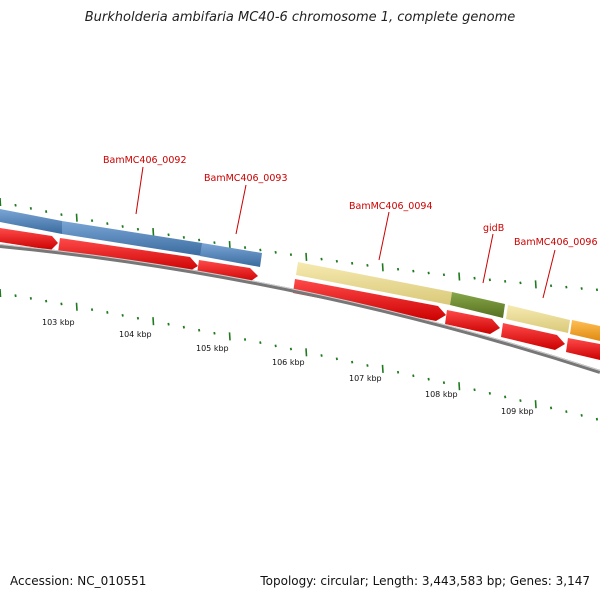  Describe the element at coordinates (78, 581) in the screenshot. I see `accession-text: Accession: NC_010551` at that location.